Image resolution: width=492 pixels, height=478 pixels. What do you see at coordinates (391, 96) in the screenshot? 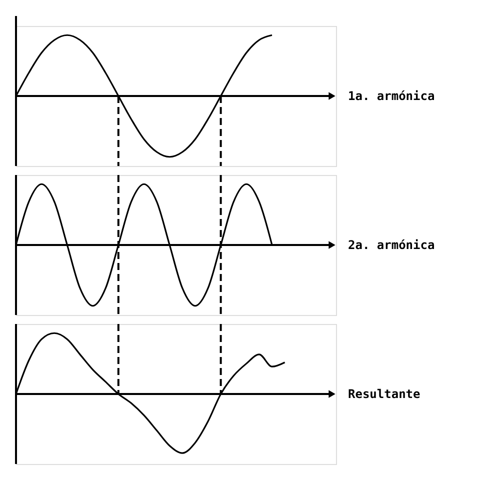
I see `legend-label: 1a. armónica` at bounding box center [391, 96].